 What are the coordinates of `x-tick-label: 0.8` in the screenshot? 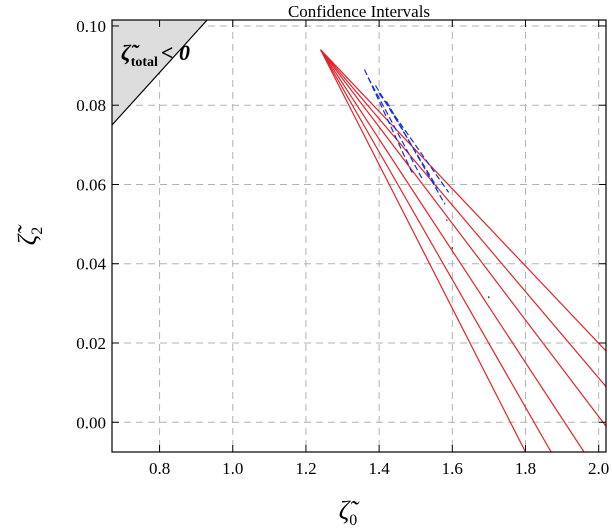 It's located at (159, 468).